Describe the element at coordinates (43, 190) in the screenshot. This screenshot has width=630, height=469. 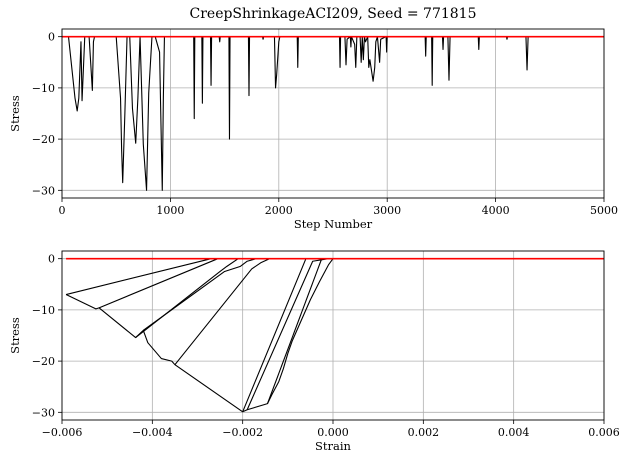
I see `top-ytick-label-3: −30` at that location.